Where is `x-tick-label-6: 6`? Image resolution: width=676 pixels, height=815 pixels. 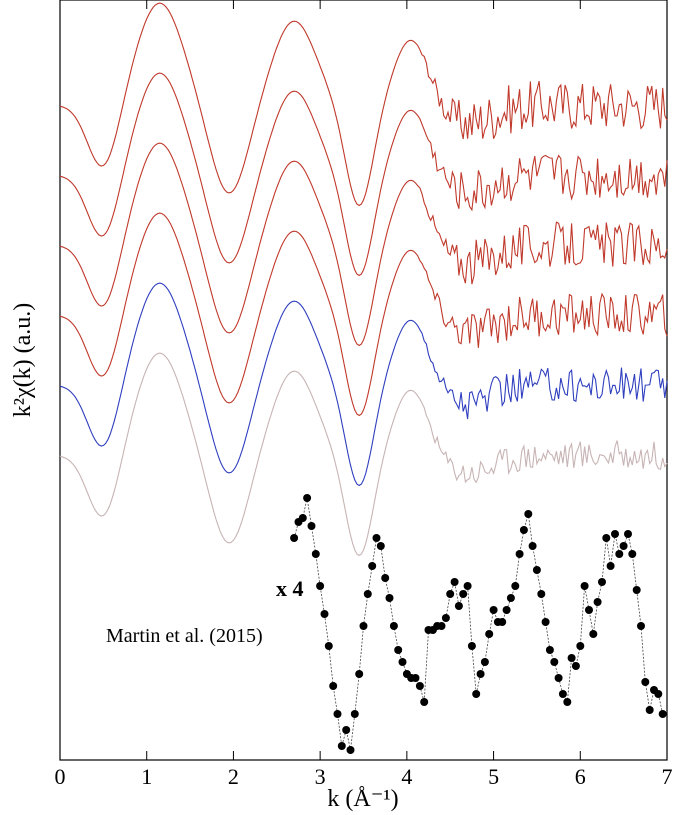
x-tick-label-6: 6 is located at coordinates (580, 776).